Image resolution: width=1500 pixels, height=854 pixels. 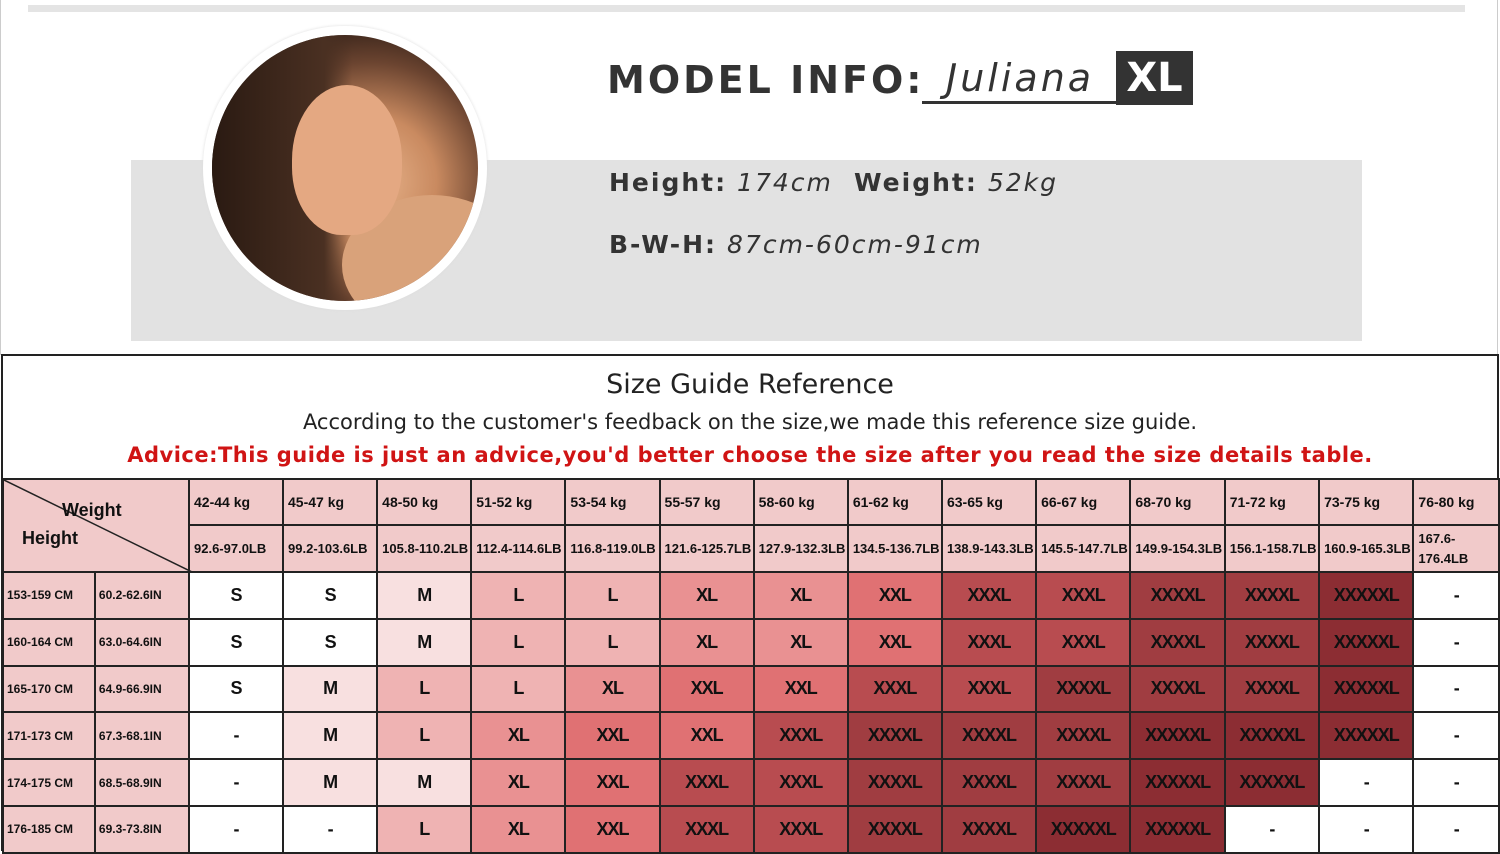 I want to click on bwh-stat: B-W-H: 87cm-60cm-91cm, so click(x=796, y=244).